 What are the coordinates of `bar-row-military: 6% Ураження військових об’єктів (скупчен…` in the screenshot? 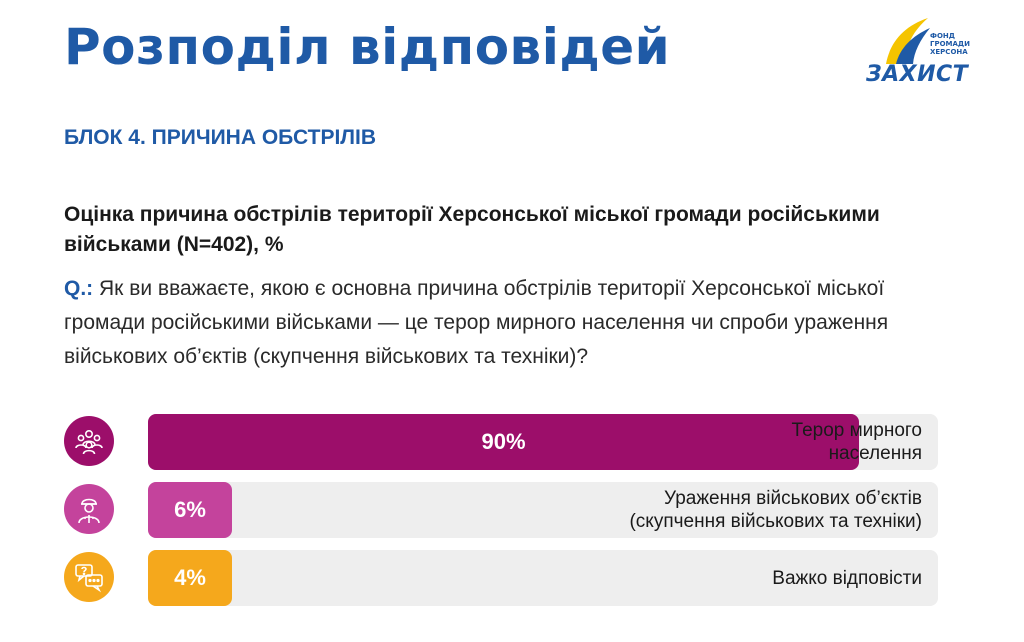 It's located at (512, 510).